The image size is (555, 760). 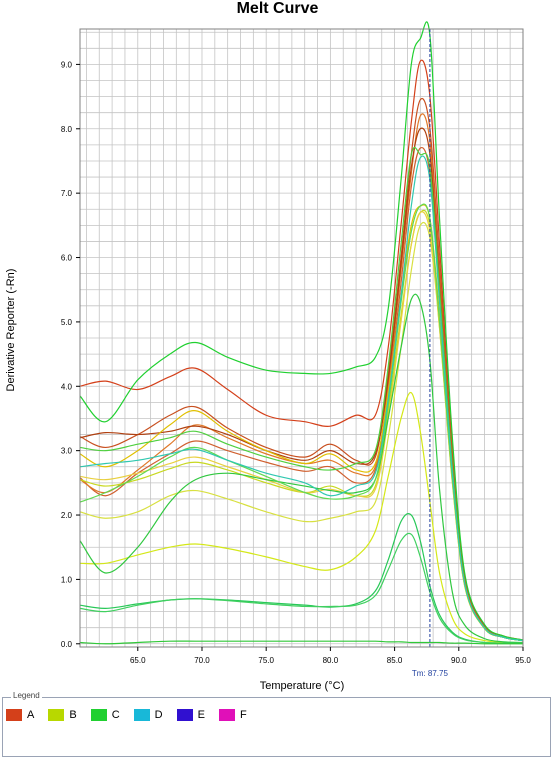 I want to click on legend-item-f: F, so click(x=232, y=715).